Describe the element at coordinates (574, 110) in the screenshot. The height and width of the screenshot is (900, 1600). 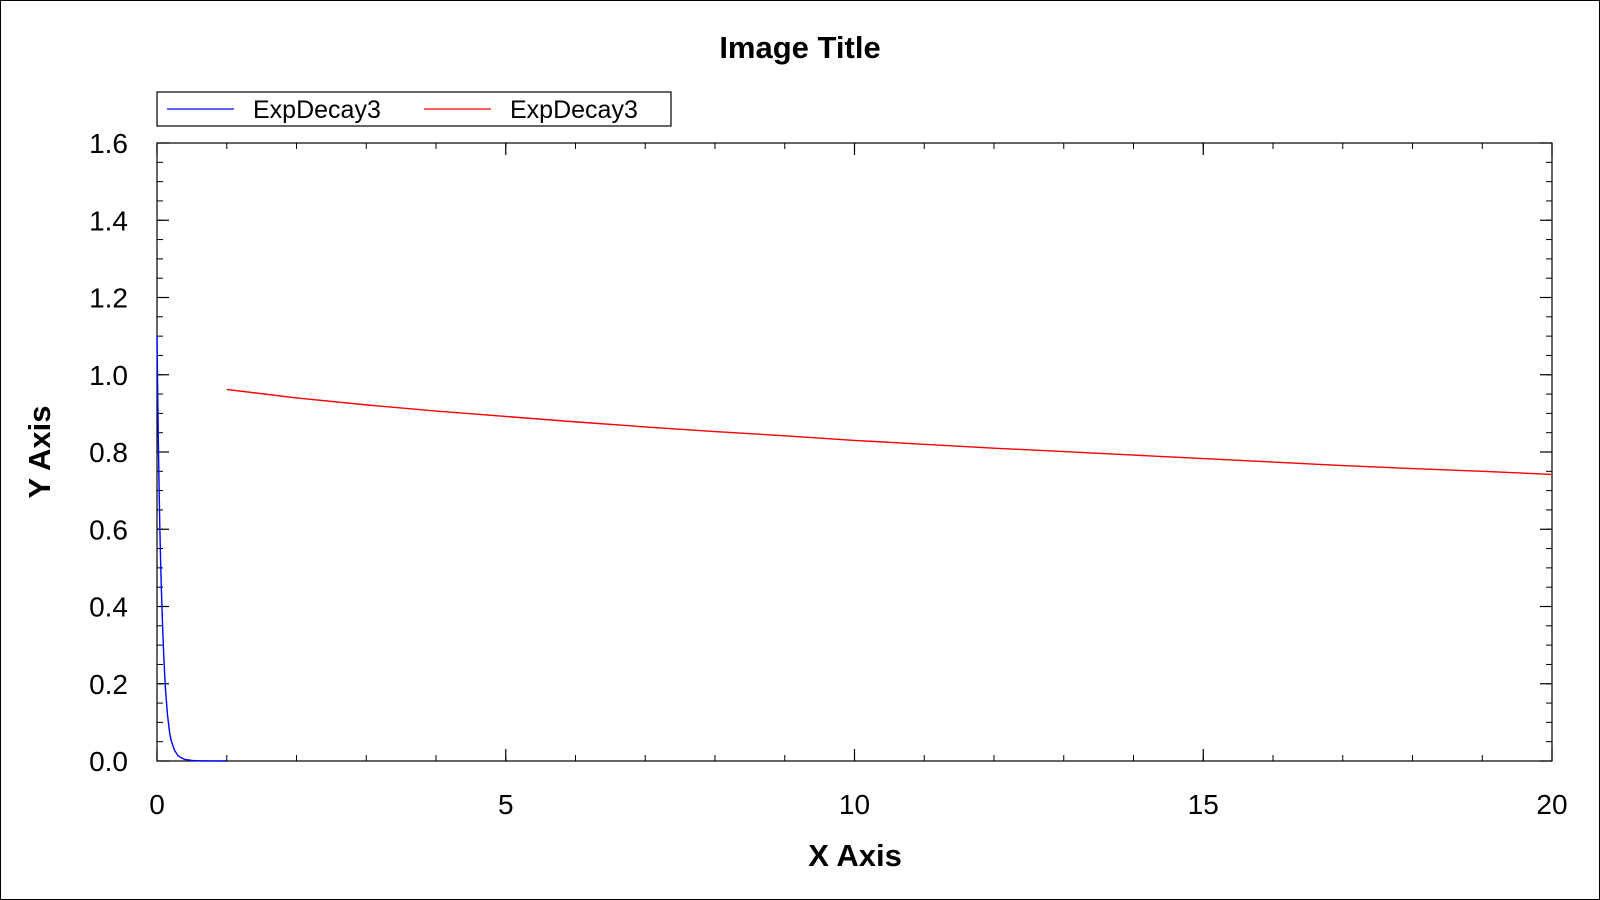
I see `legend-label-series-2: ExpDecay3` at that location.